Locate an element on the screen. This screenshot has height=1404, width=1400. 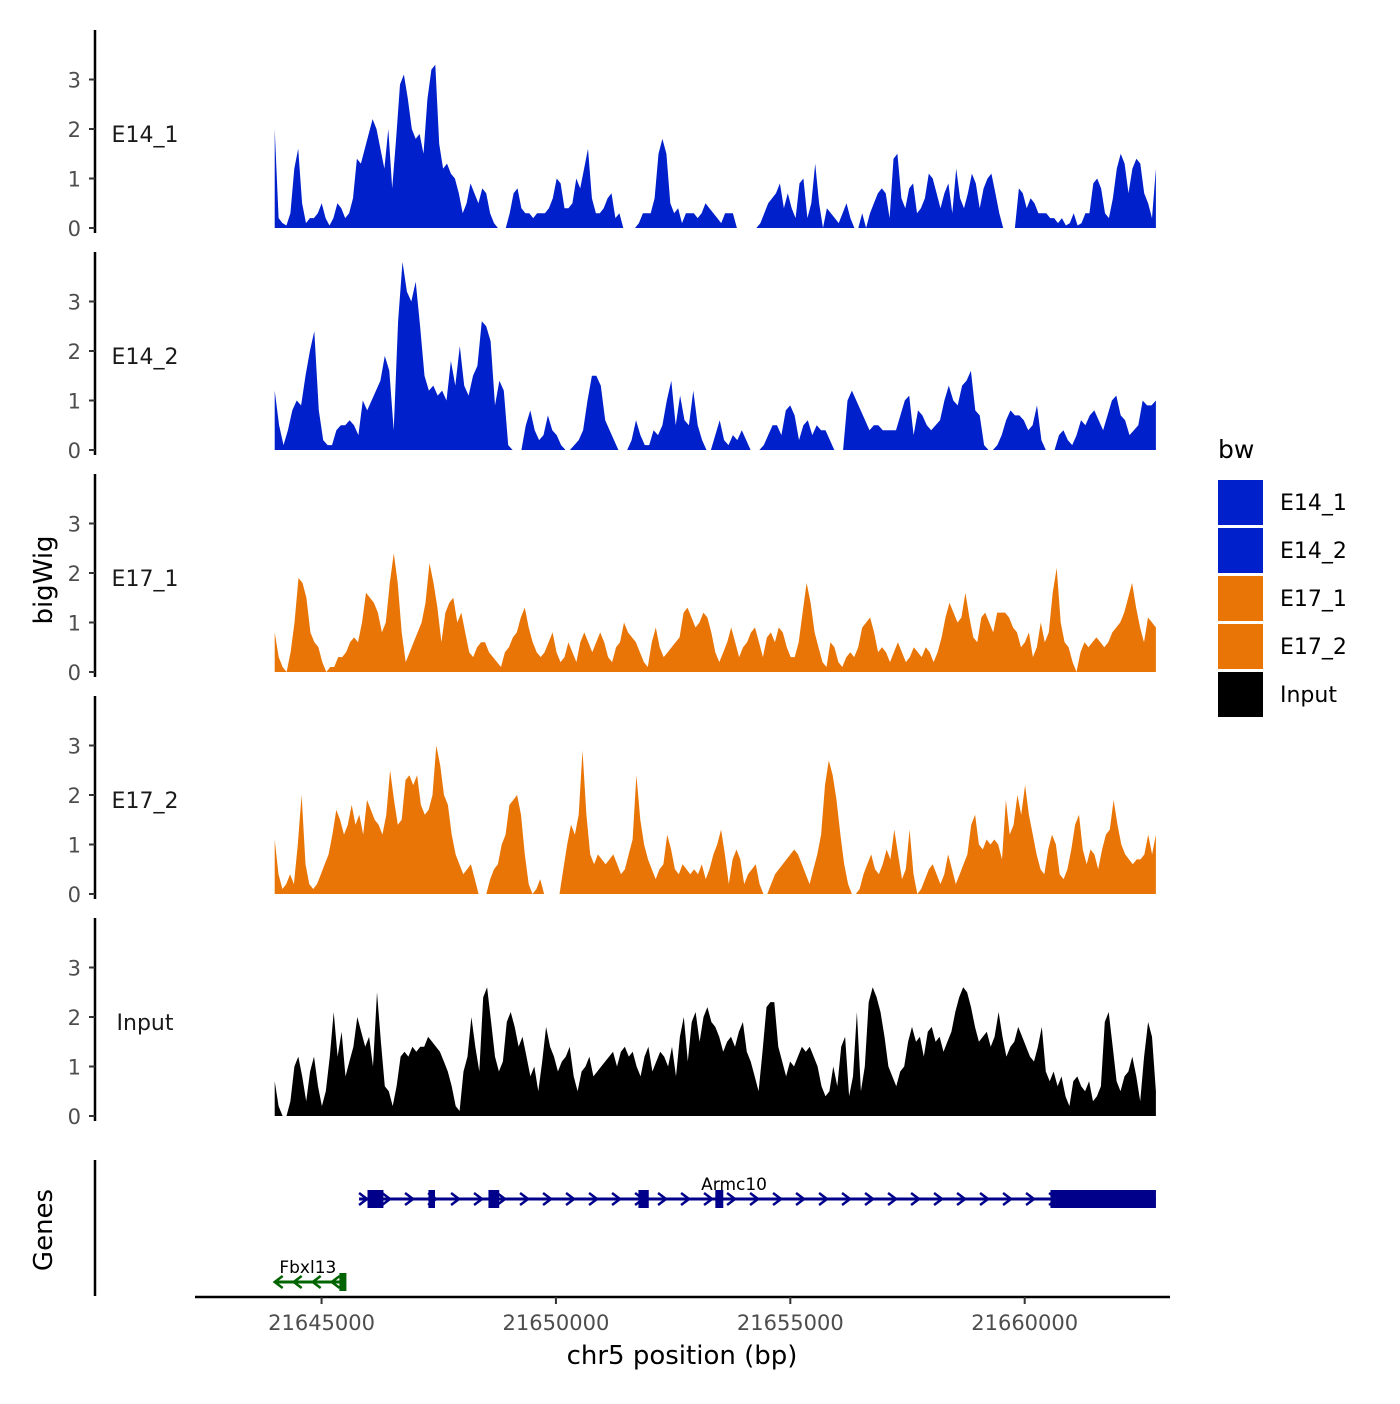
legend-item: E14_2 is located at coordinates (1282, 550).